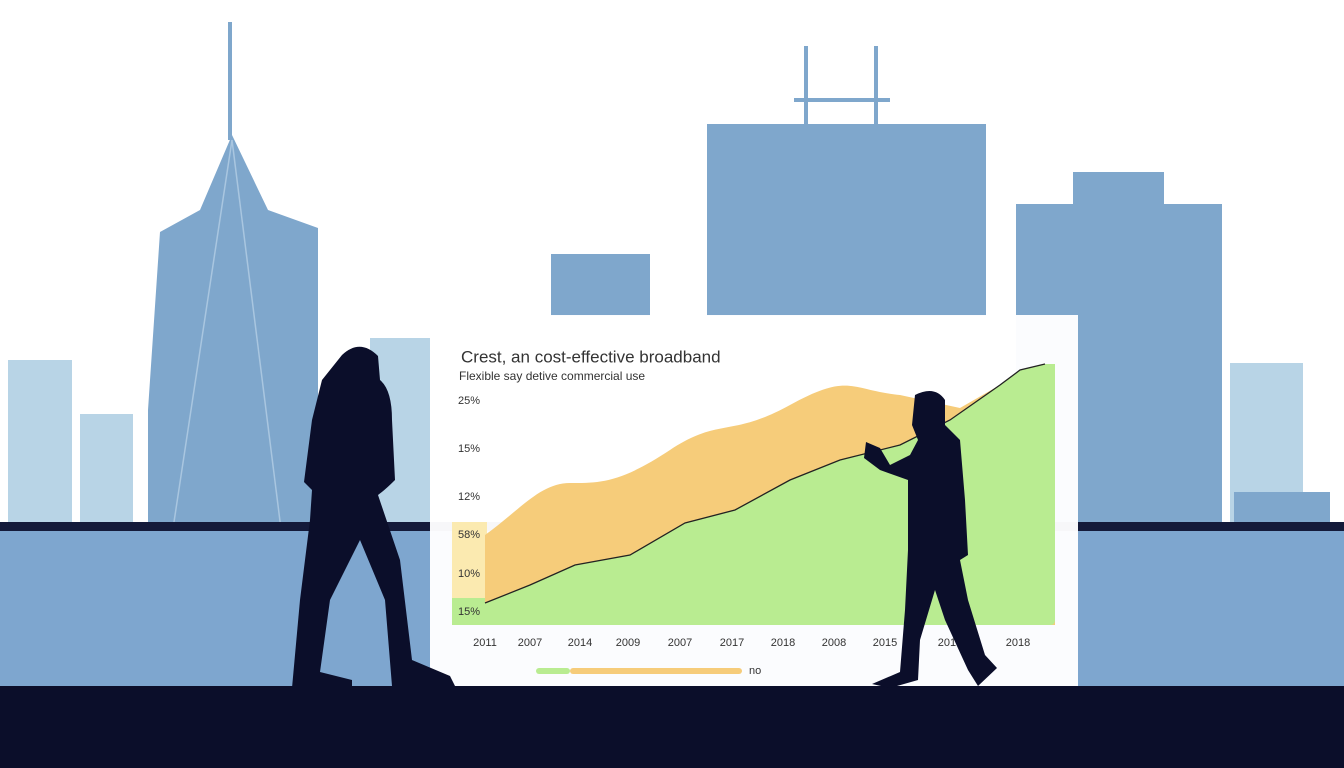 The height and width of the screenshot is (768, 1344). Describe the element at coordinates (656, 671) in the screenshot. I see `legend-yellow` at that location.